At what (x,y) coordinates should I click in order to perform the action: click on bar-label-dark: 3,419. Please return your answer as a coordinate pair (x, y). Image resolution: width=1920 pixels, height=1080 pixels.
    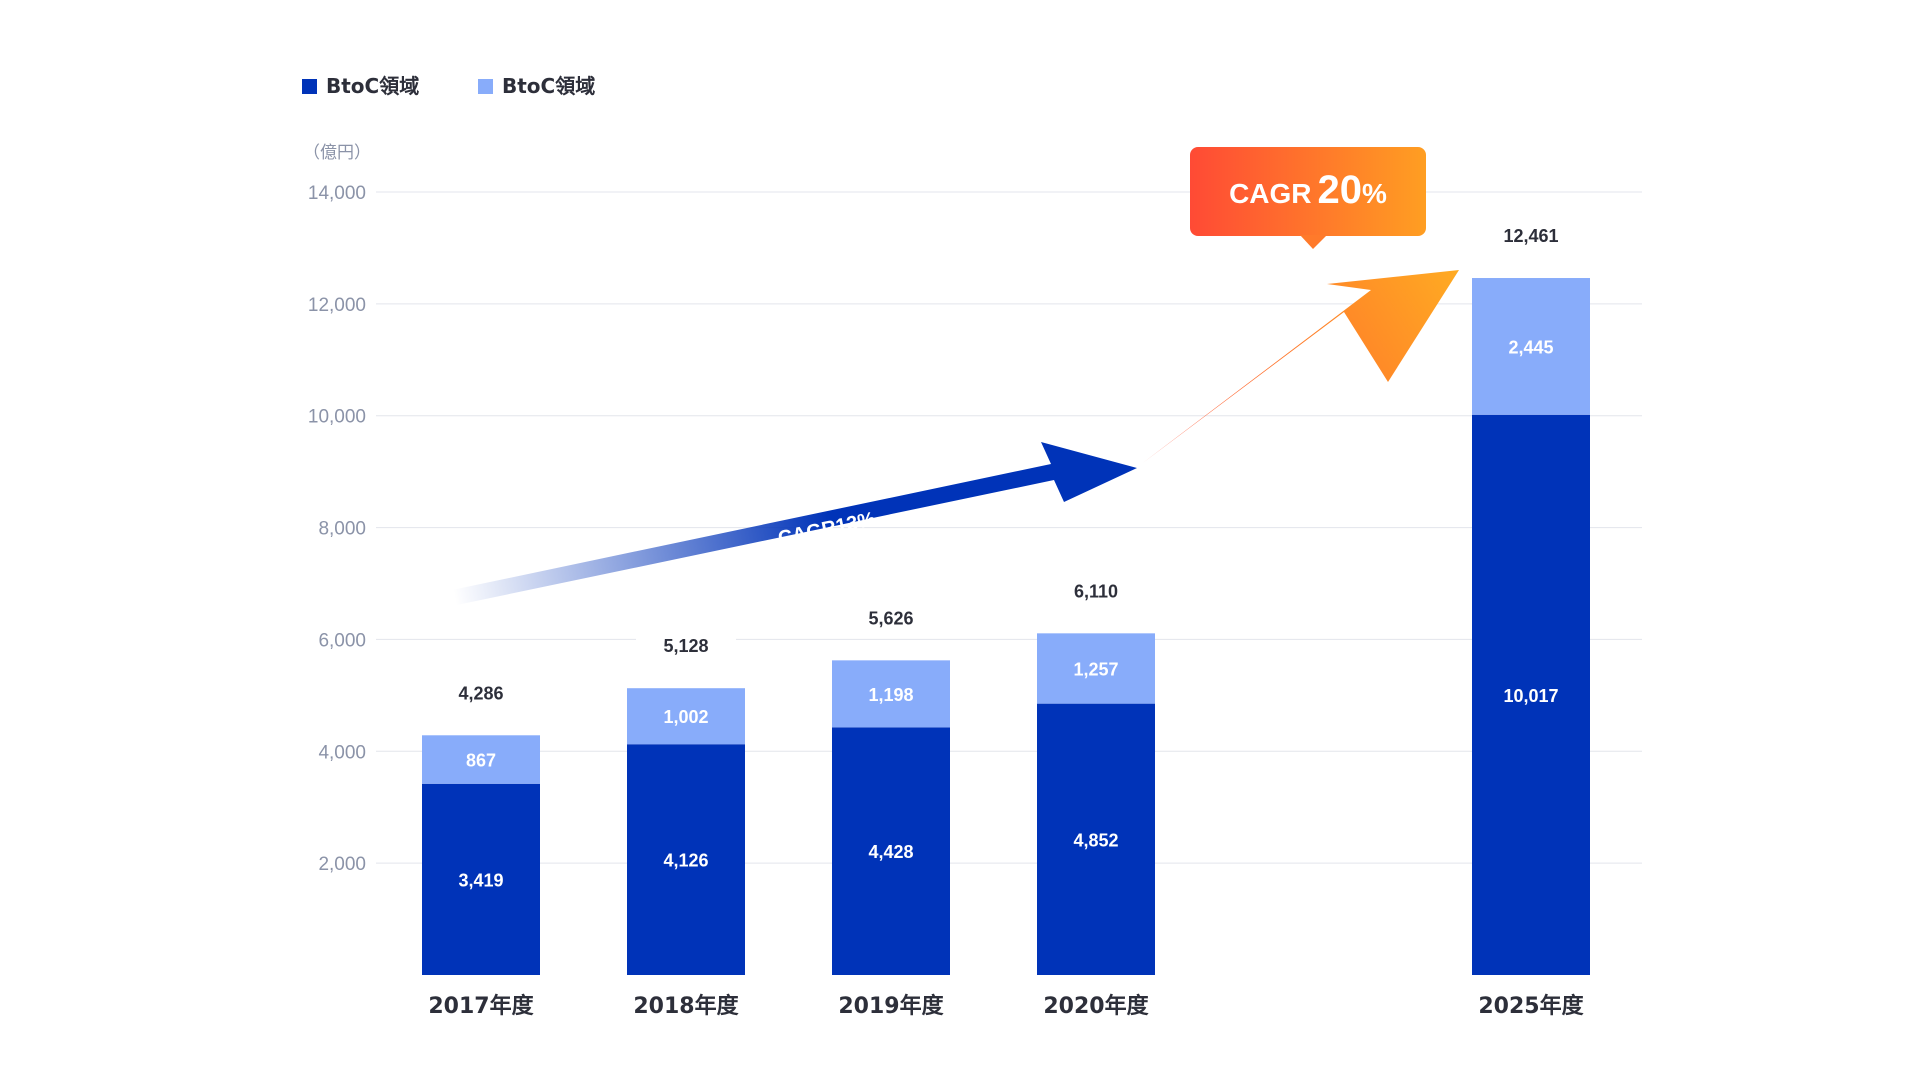
    Looking at the image, I should click on (480, 880).